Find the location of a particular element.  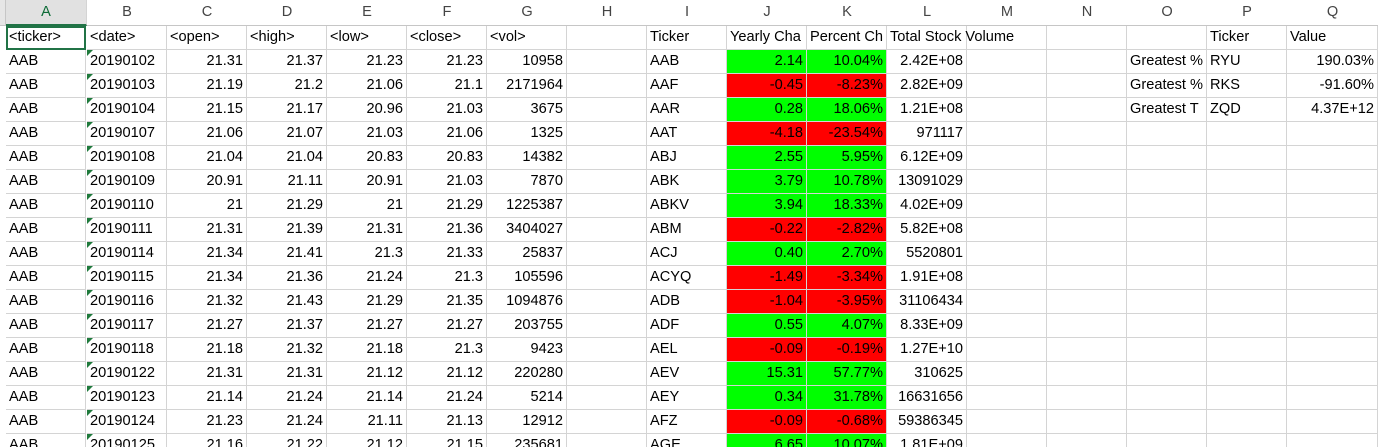

data-cell-d: 21.17 is located at coordinates (287, 110).